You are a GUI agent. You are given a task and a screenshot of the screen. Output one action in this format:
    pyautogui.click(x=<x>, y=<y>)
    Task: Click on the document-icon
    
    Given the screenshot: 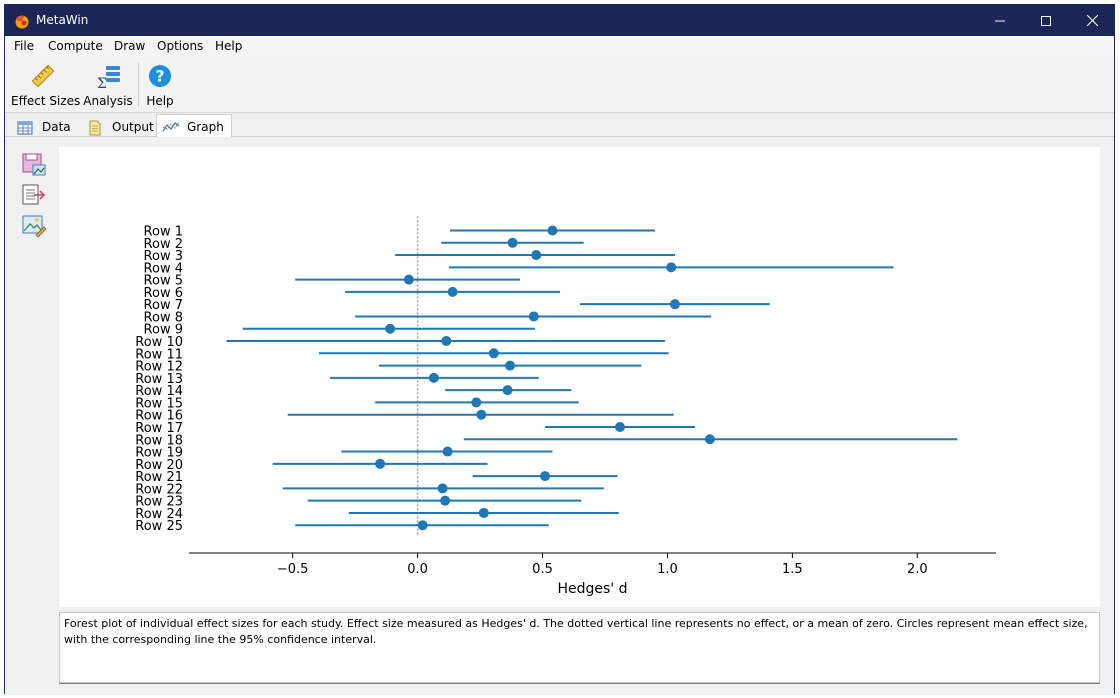 What is the action you would take?
    pyautogui.click(x=95, y=128)
    